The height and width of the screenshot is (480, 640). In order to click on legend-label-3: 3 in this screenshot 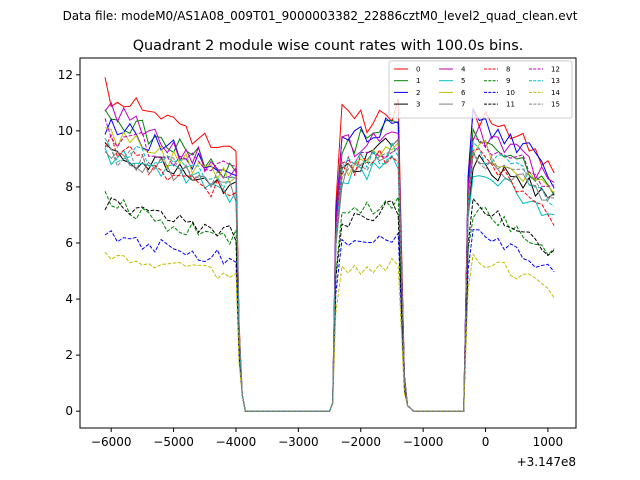, I will do `click(418, 105)`.